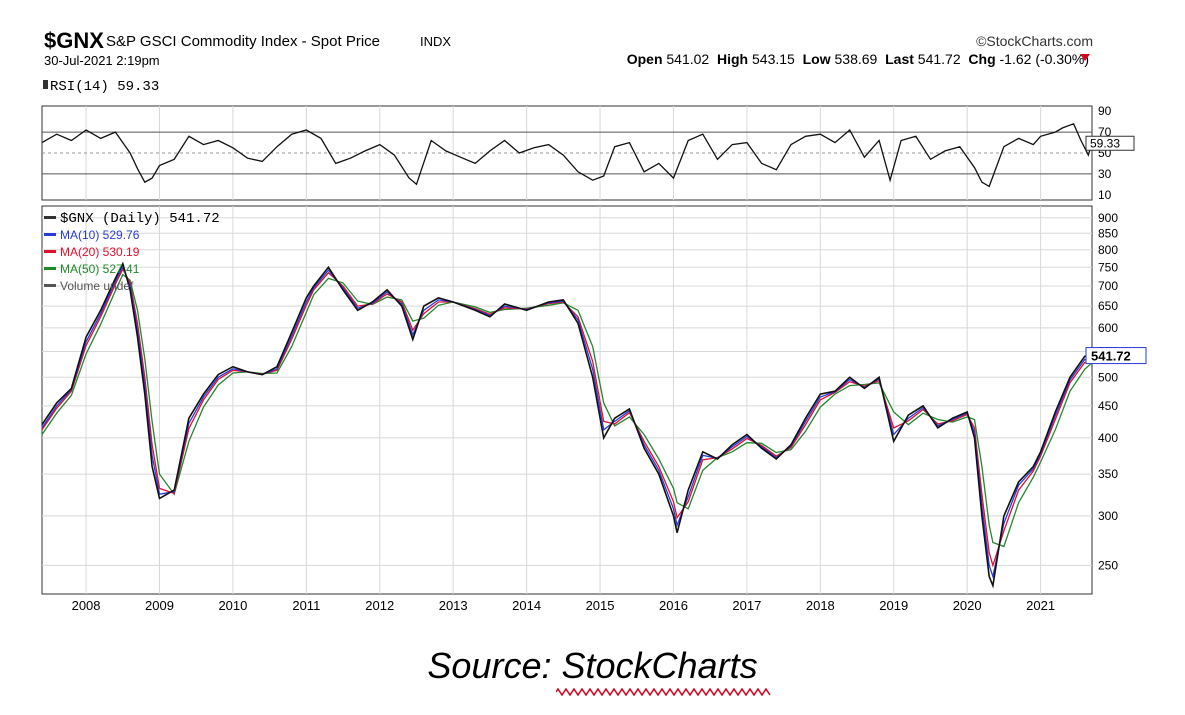  Describe the element at coordinates (733, 59) in the screenshot. I see `high-label: High` at that location.